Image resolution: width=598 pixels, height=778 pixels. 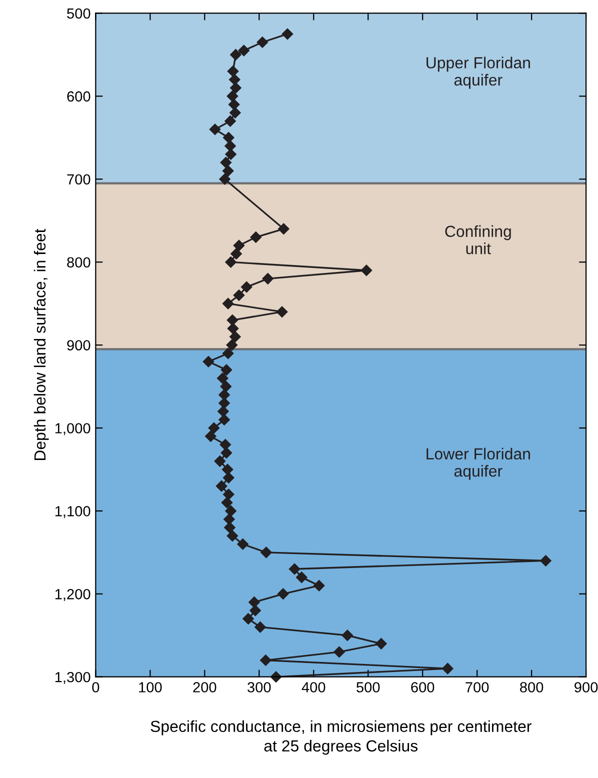 What do you see at coordinates (41, 344) in the screenshot?
I see `y-axis-title: Depth below land surface, in feet` at bounding box center [41, 344].